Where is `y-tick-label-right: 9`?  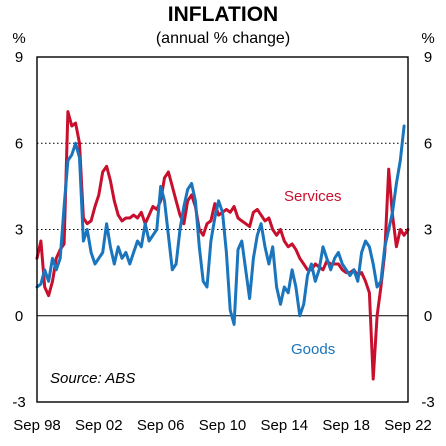 y-tick-label-right: 9 is located at coordinates (428, 57).